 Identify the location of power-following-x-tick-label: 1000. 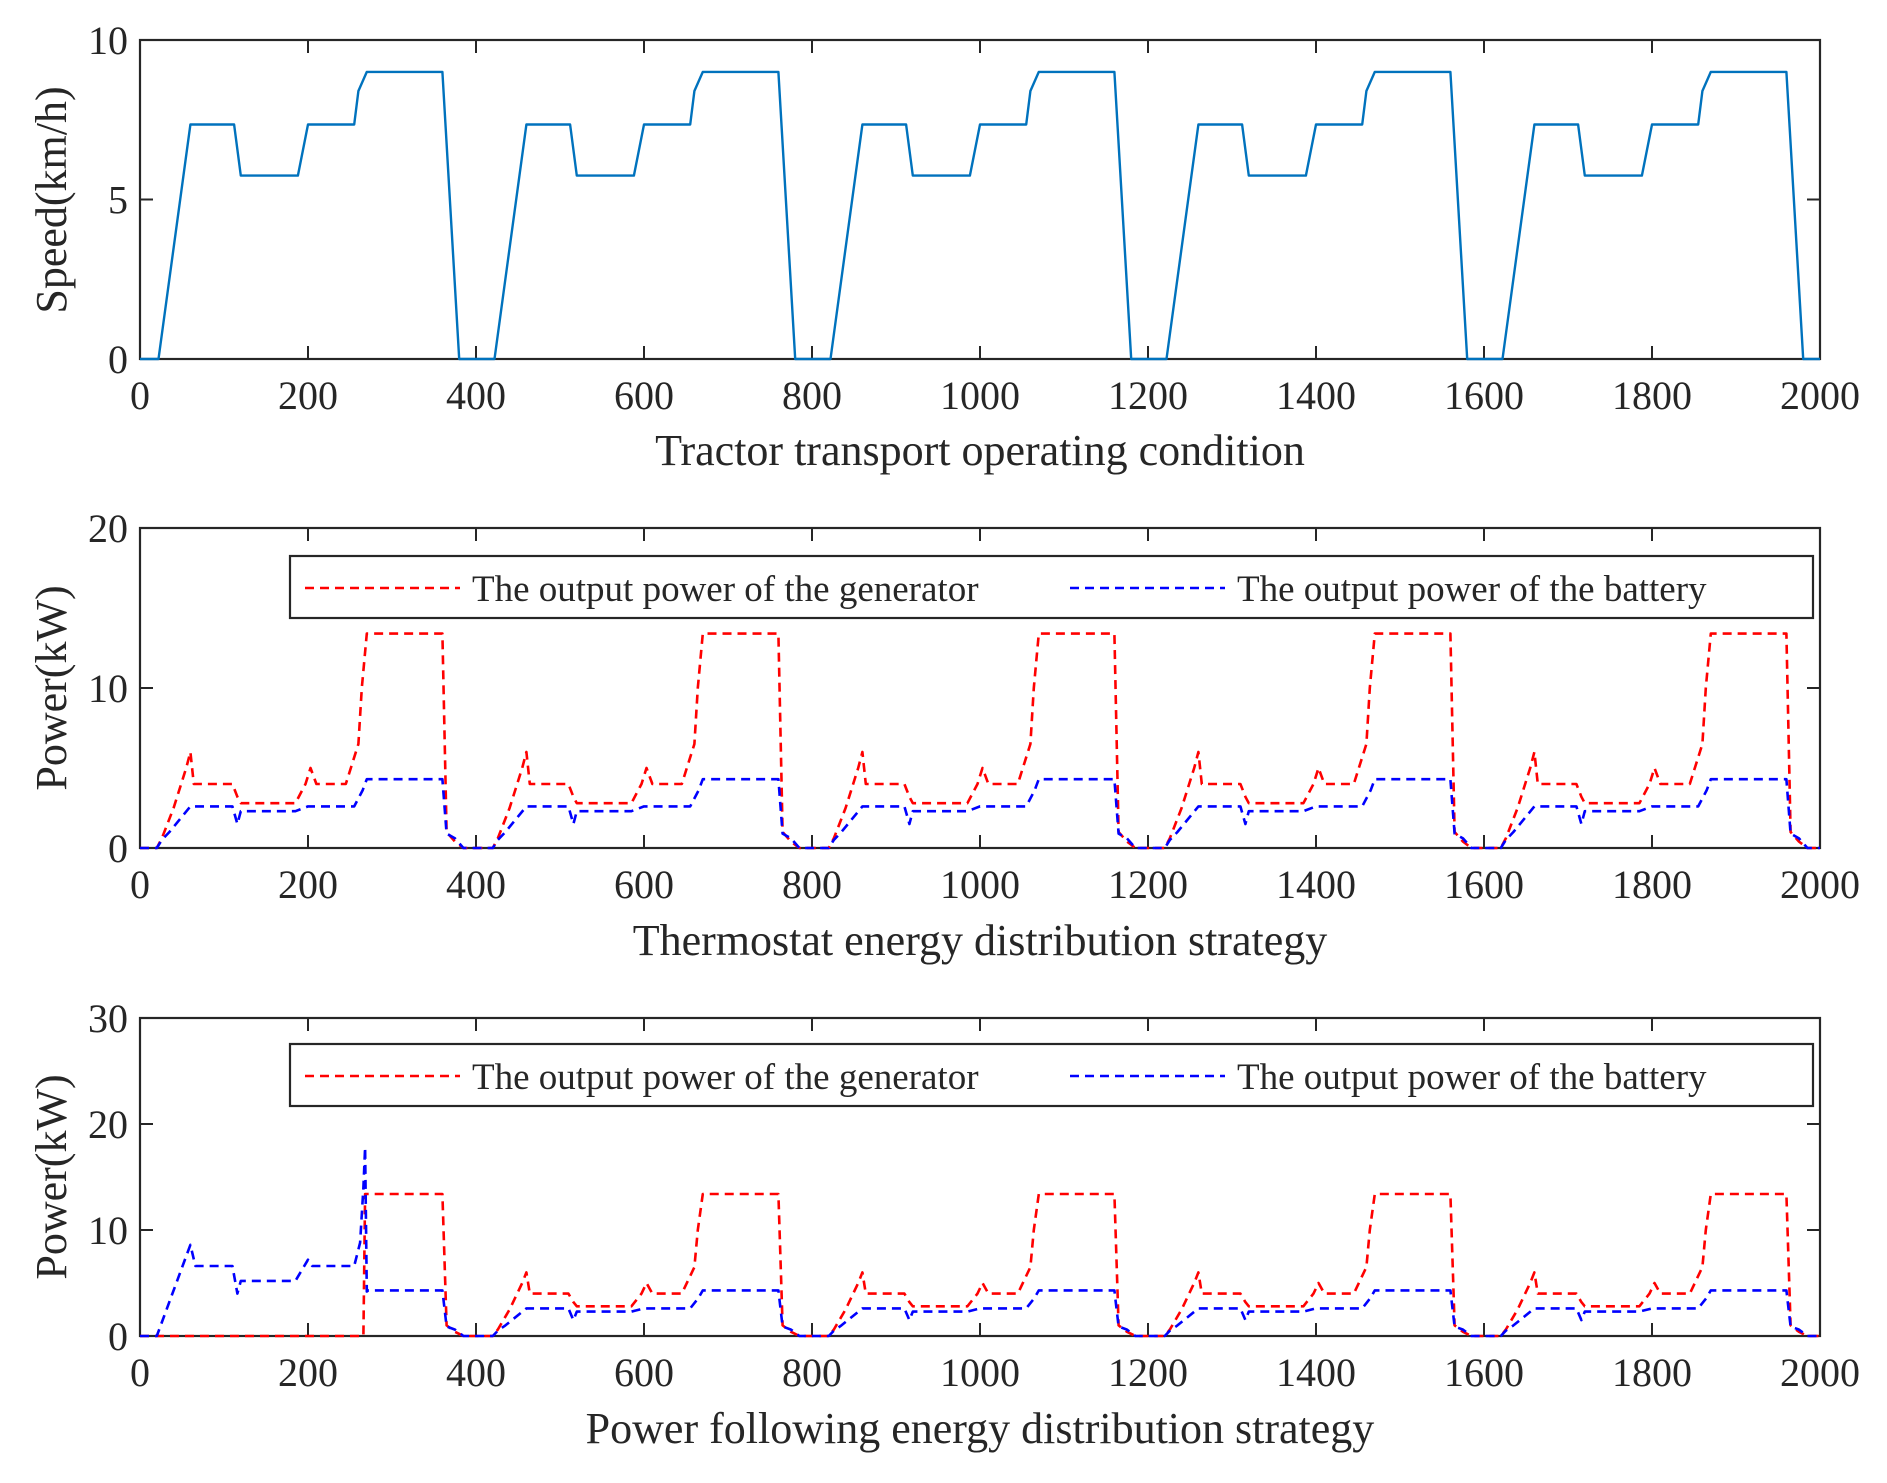
(980, 1372).